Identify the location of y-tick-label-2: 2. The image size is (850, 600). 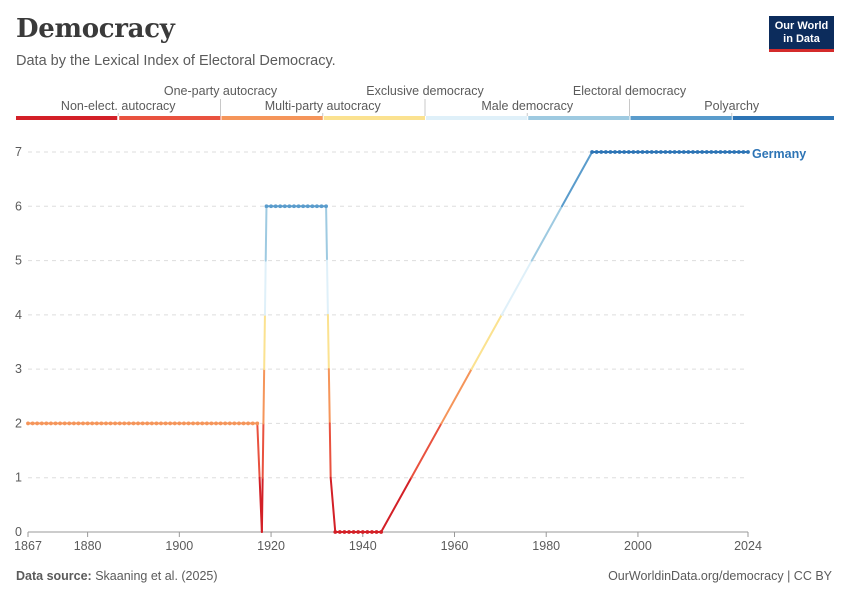
(18, 423).